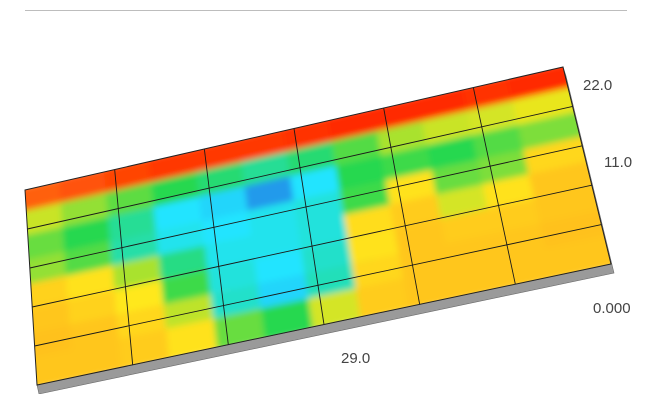 The width and height of the screenshot is (656, 394). I want to click on y-tick-top: 22.0, so click(597, 85).